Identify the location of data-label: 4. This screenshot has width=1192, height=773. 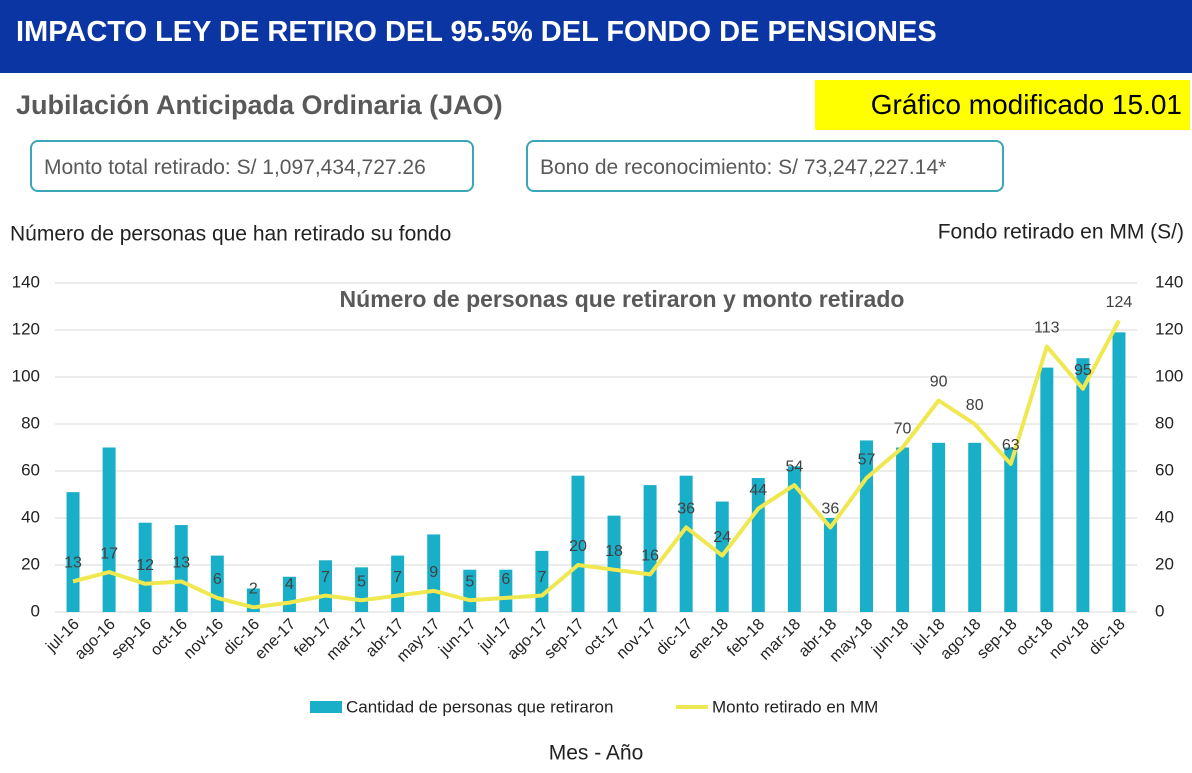
(289, 584).